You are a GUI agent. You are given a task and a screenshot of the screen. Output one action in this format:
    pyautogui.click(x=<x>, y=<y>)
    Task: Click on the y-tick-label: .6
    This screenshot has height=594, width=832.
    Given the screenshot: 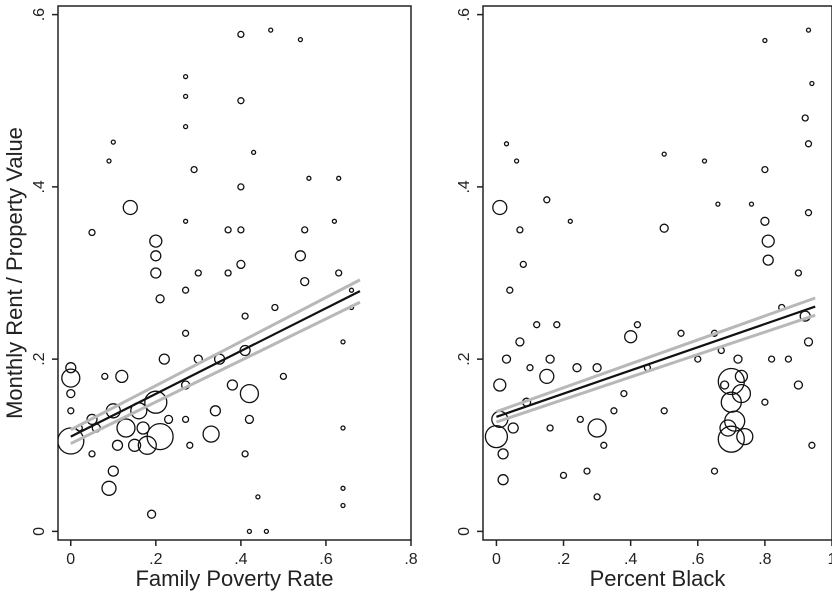 What is the action you would take?
    pyautogui.click(x=464, y=14)
    